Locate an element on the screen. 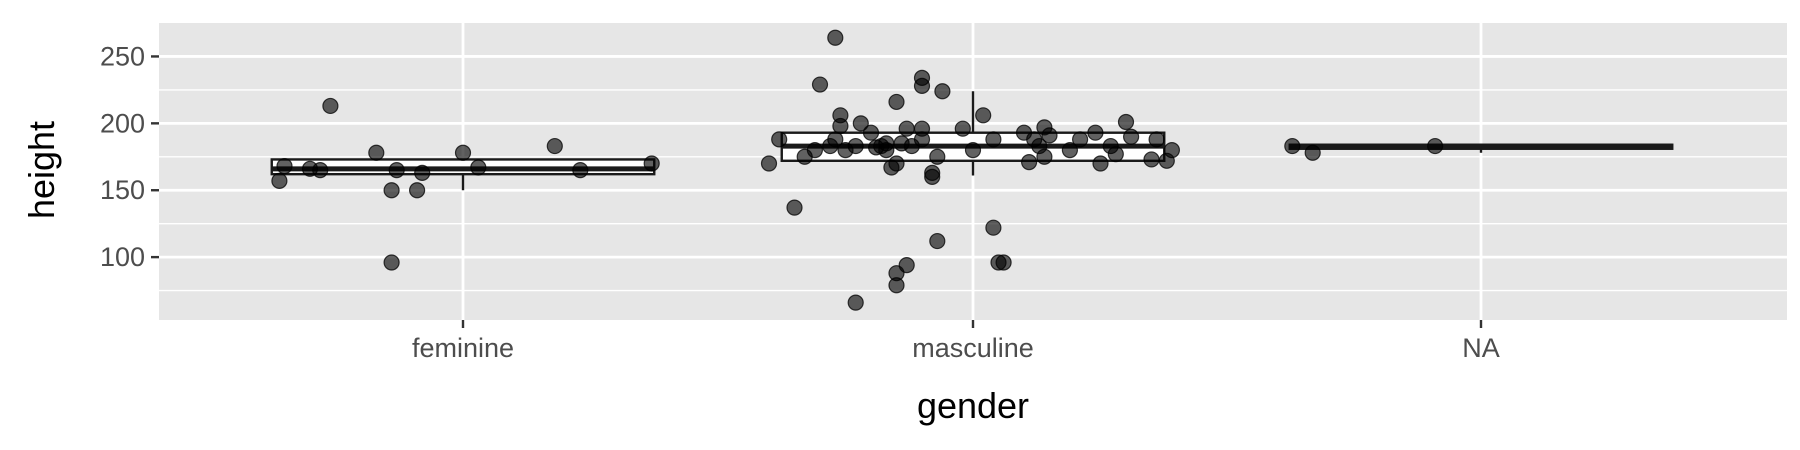 The width and height of the screenshot is (1800, 450). y-tick-label: 150 is located at coordinates (122, 190).